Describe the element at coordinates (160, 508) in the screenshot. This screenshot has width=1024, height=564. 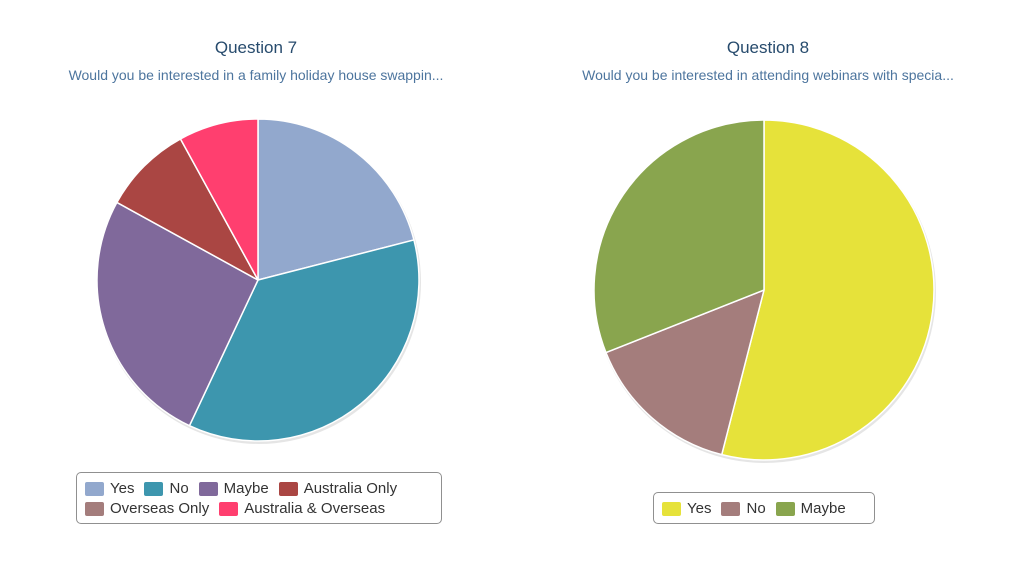
I see `legend-label: Overseas Only` at that location.